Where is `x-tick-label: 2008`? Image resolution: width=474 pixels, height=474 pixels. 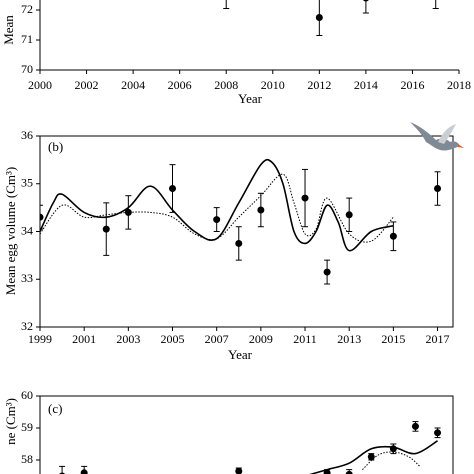 x-tick-label: 2008 is located at coordinates (226, 85).